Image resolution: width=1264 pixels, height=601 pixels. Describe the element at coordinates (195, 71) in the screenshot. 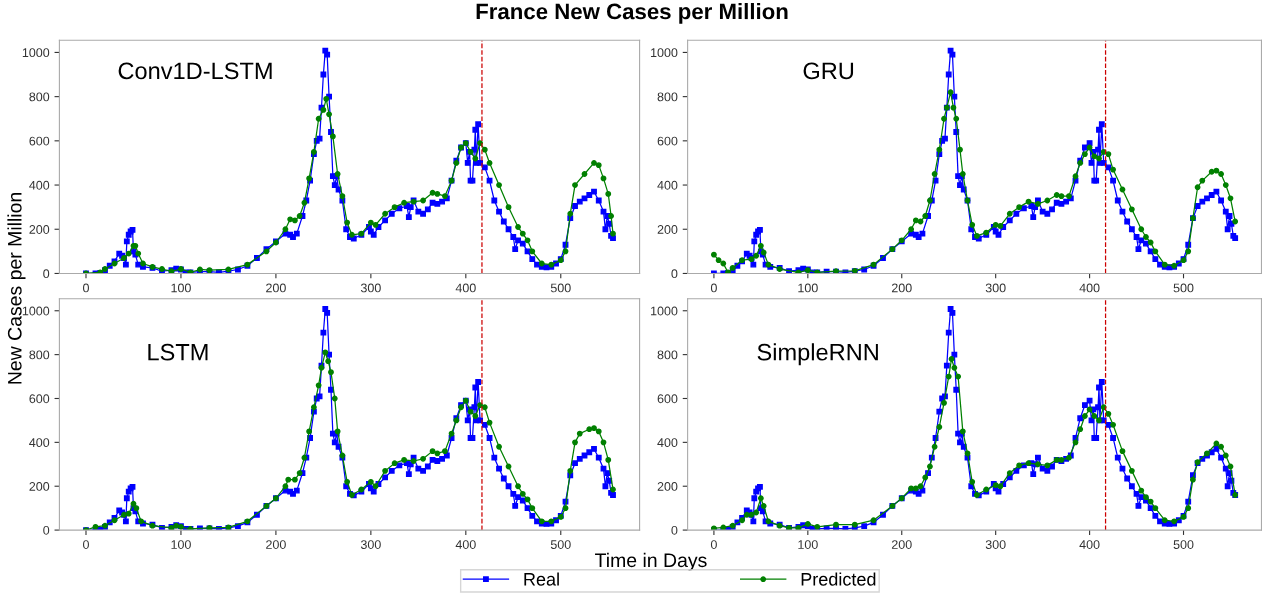

I see `annotation: Conv1D-LSTM` at that location.